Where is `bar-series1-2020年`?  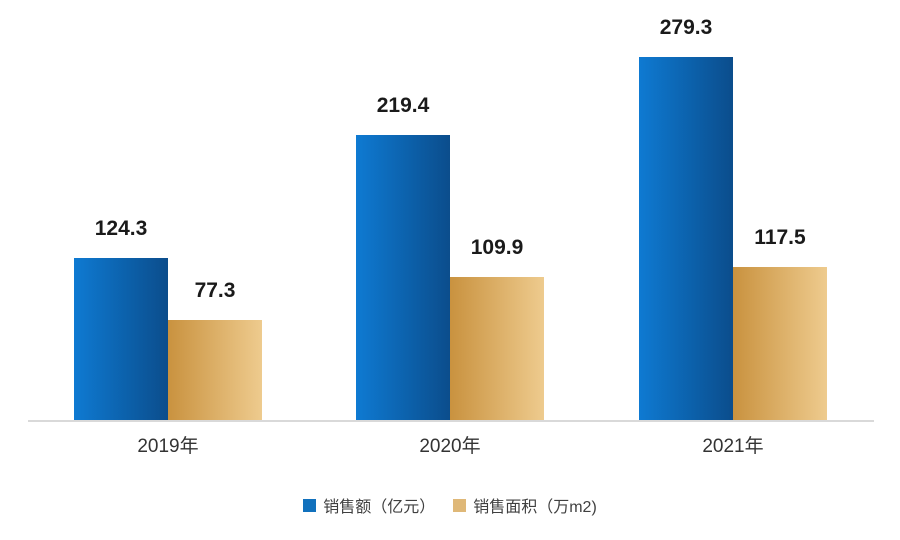
bar-series1-2020年 is located at coordinates (497, 348).